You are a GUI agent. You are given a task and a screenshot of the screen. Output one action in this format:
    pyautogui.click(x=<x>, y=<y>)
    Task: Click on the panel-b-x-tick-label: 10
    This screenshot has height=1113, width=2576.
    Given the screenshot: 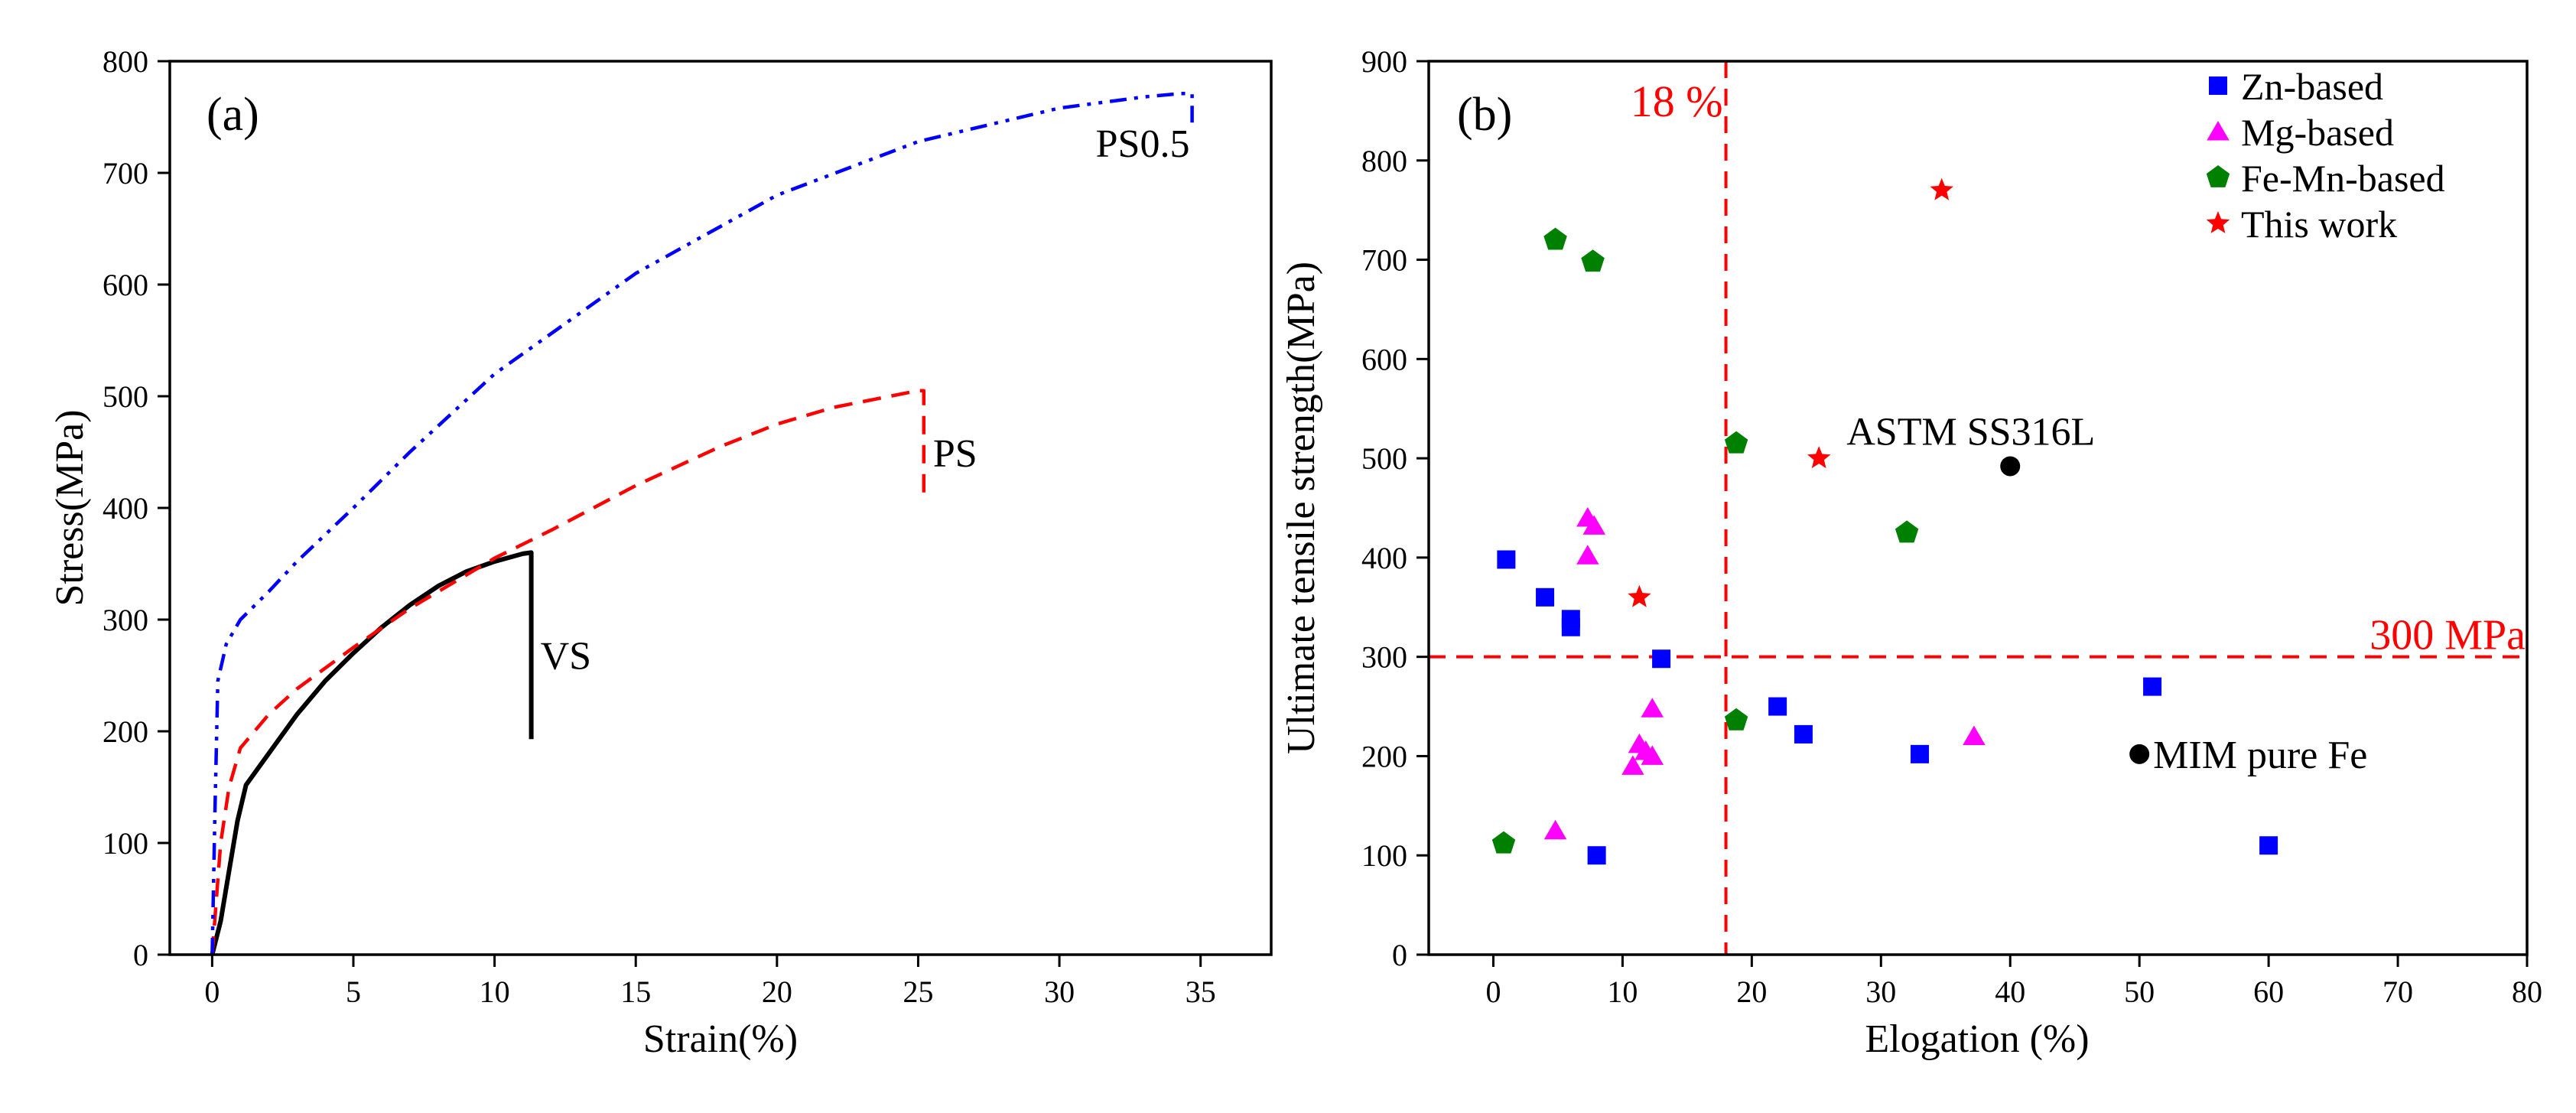 What is the action you would take?
    pyautogui.click(x=1622, y=992)
    